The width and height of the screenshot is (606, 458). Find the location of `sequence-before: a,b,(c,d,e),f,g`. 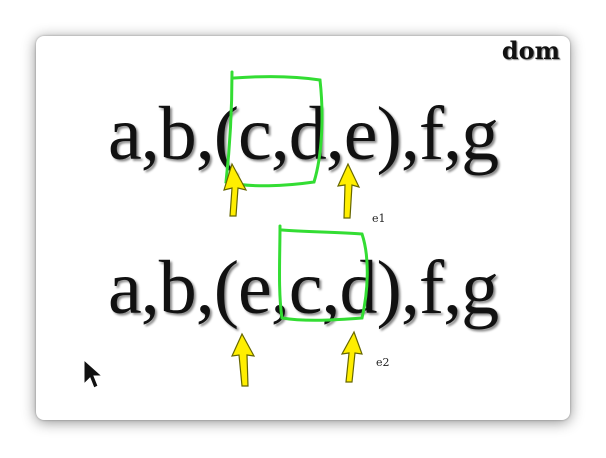

sequence-before: a,b,(c,d,e),f,g is located at coordinates (303, 134).